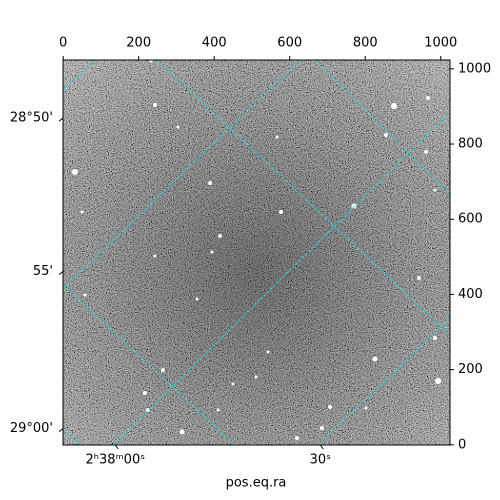  I want to click on x-tick-label: 400, so click(214, 43).